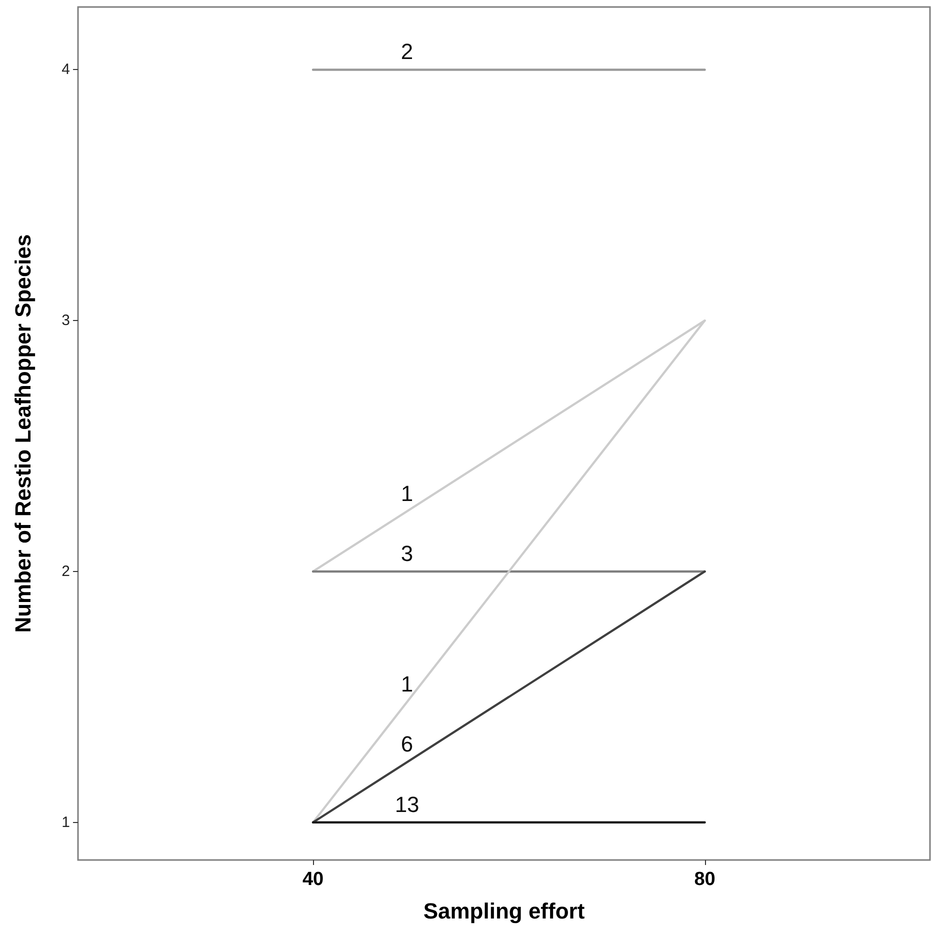 This screenshot has height=949, width=932. Describe the element at coordinates (407, 804) in the screenshot. I see `series-label: 13` at that location.